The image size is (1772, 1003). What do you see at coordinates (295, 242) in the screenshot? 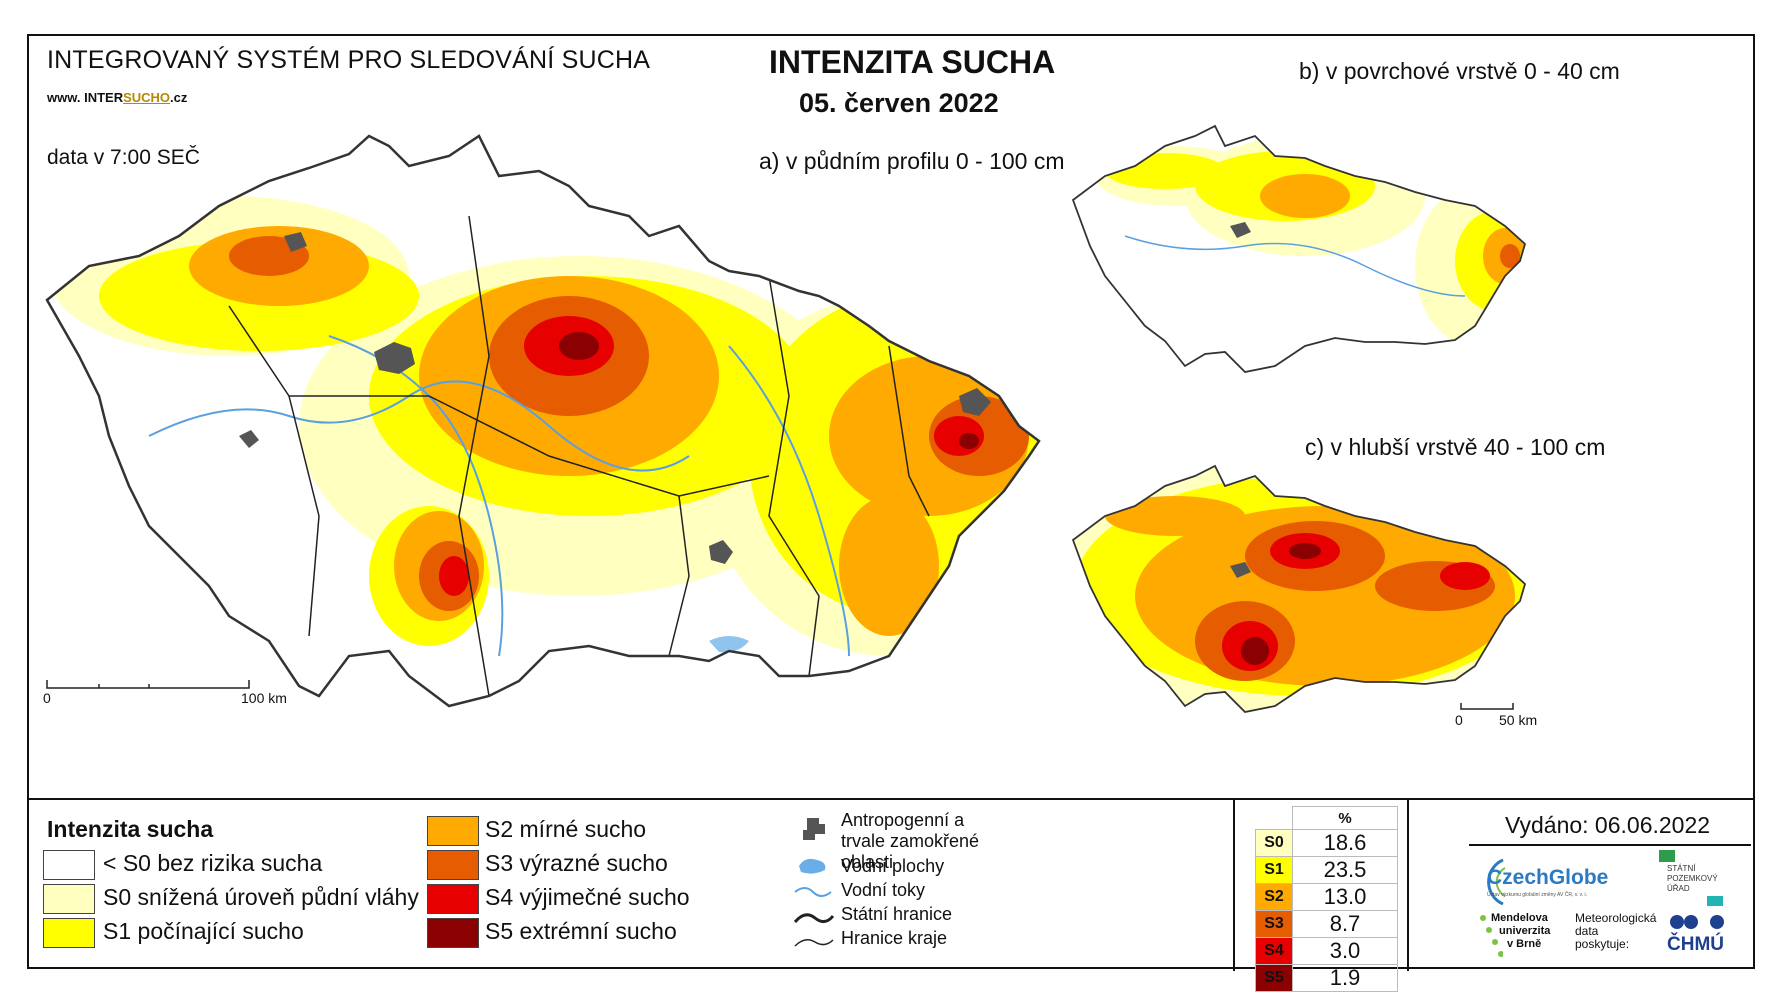
I see `urban-area-usti` at bounding box center [295, 242].